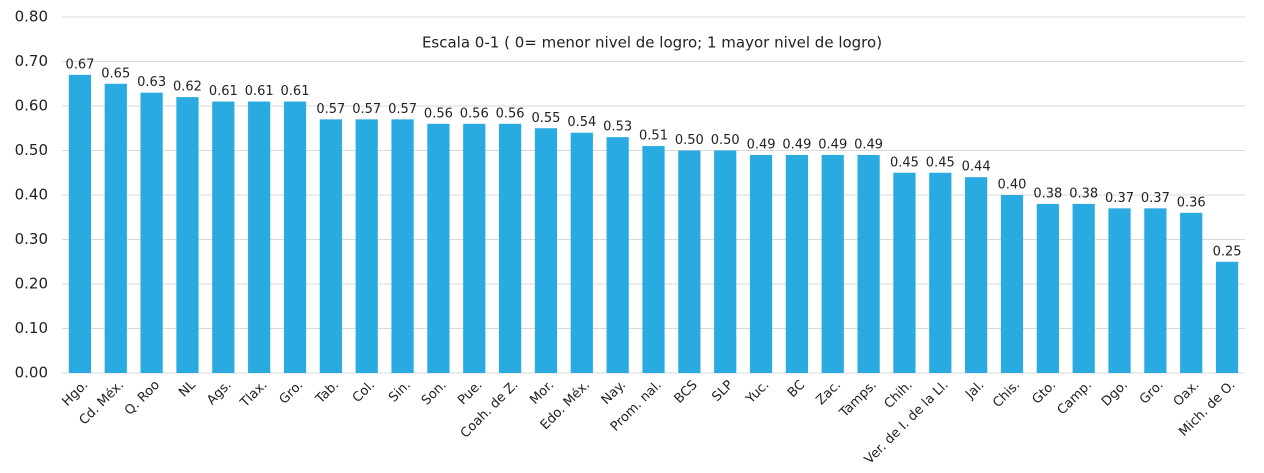 The width and height of the screenshot is (1264, 473). Describe the element at coordinates (1006, 394) in the screenshot. I see `x-tick-label: Chis.` at that location.